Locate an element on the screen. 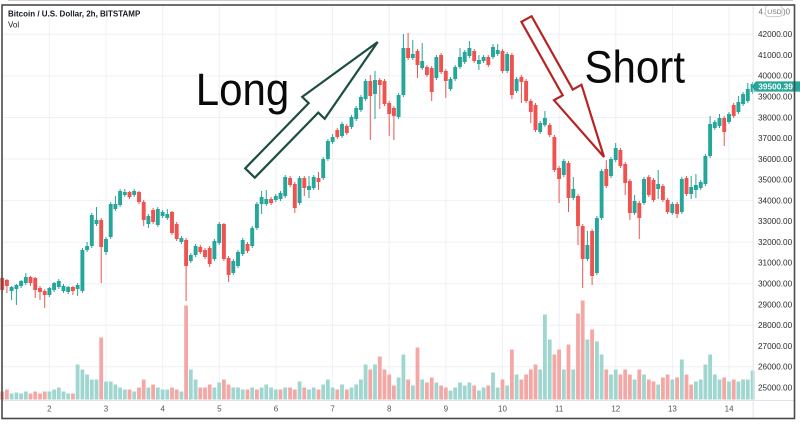 The height and width of the screenshot is (425, 800). svg-text: 27000.00 is located at coordinates (775, 346).